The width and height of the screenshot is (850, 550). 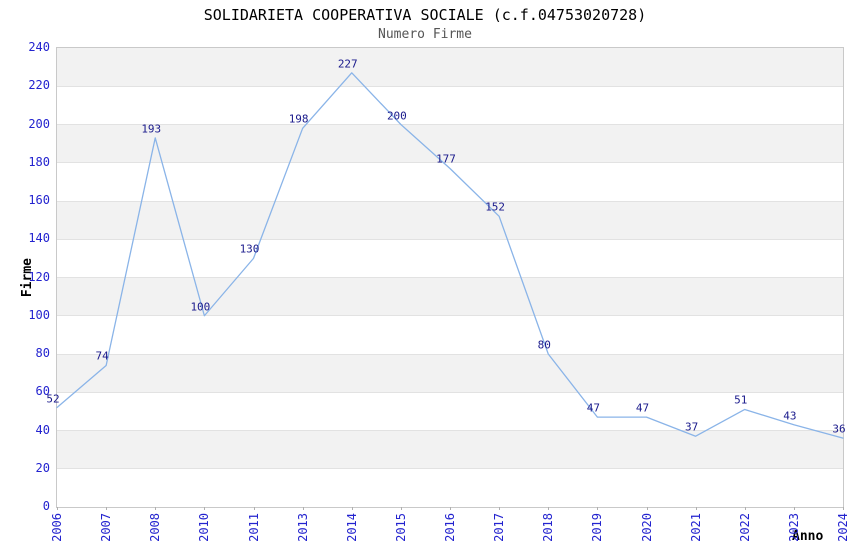 I want to click on x-tick-label: 2016, so click(x=450, y=527).